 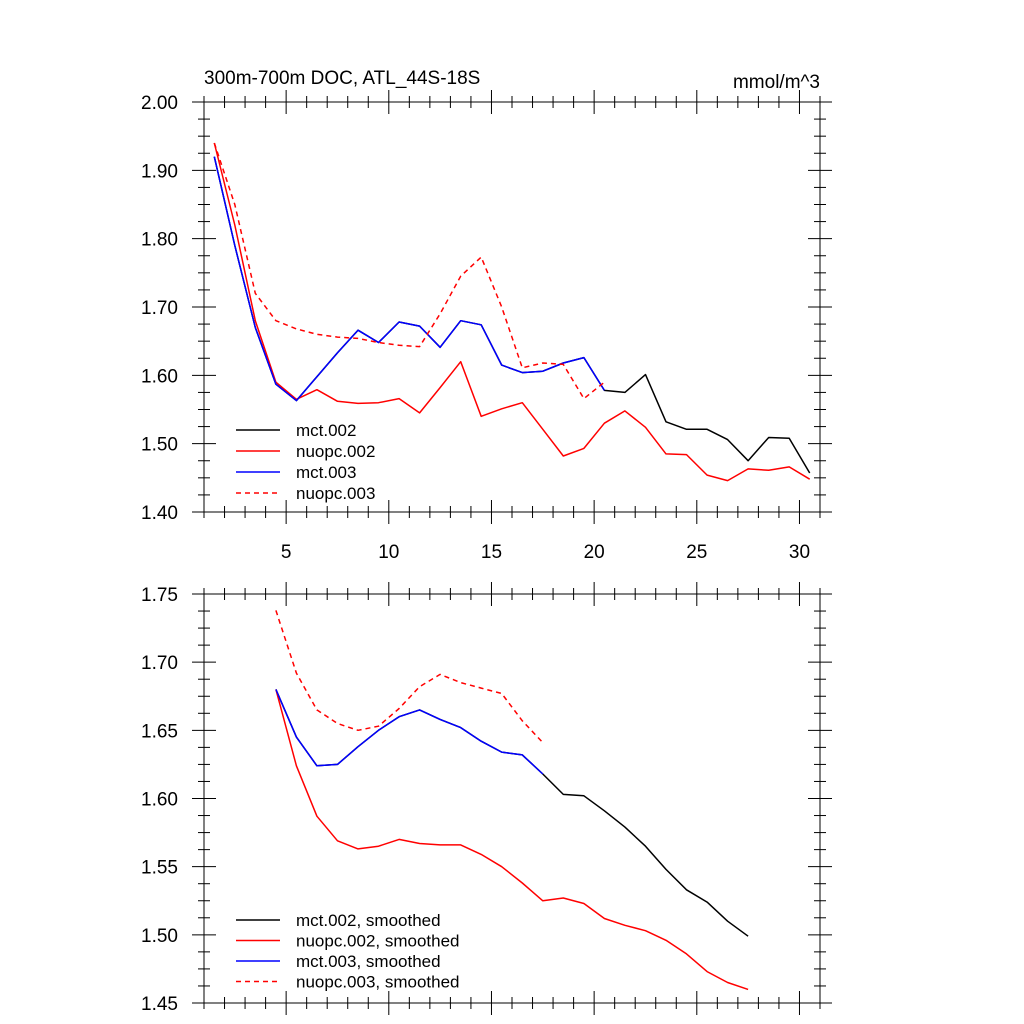 What do you see at coordinates (286, 552) in the screenshot?
I see `x-tick-label: 5` at bounding box center [286, 552].